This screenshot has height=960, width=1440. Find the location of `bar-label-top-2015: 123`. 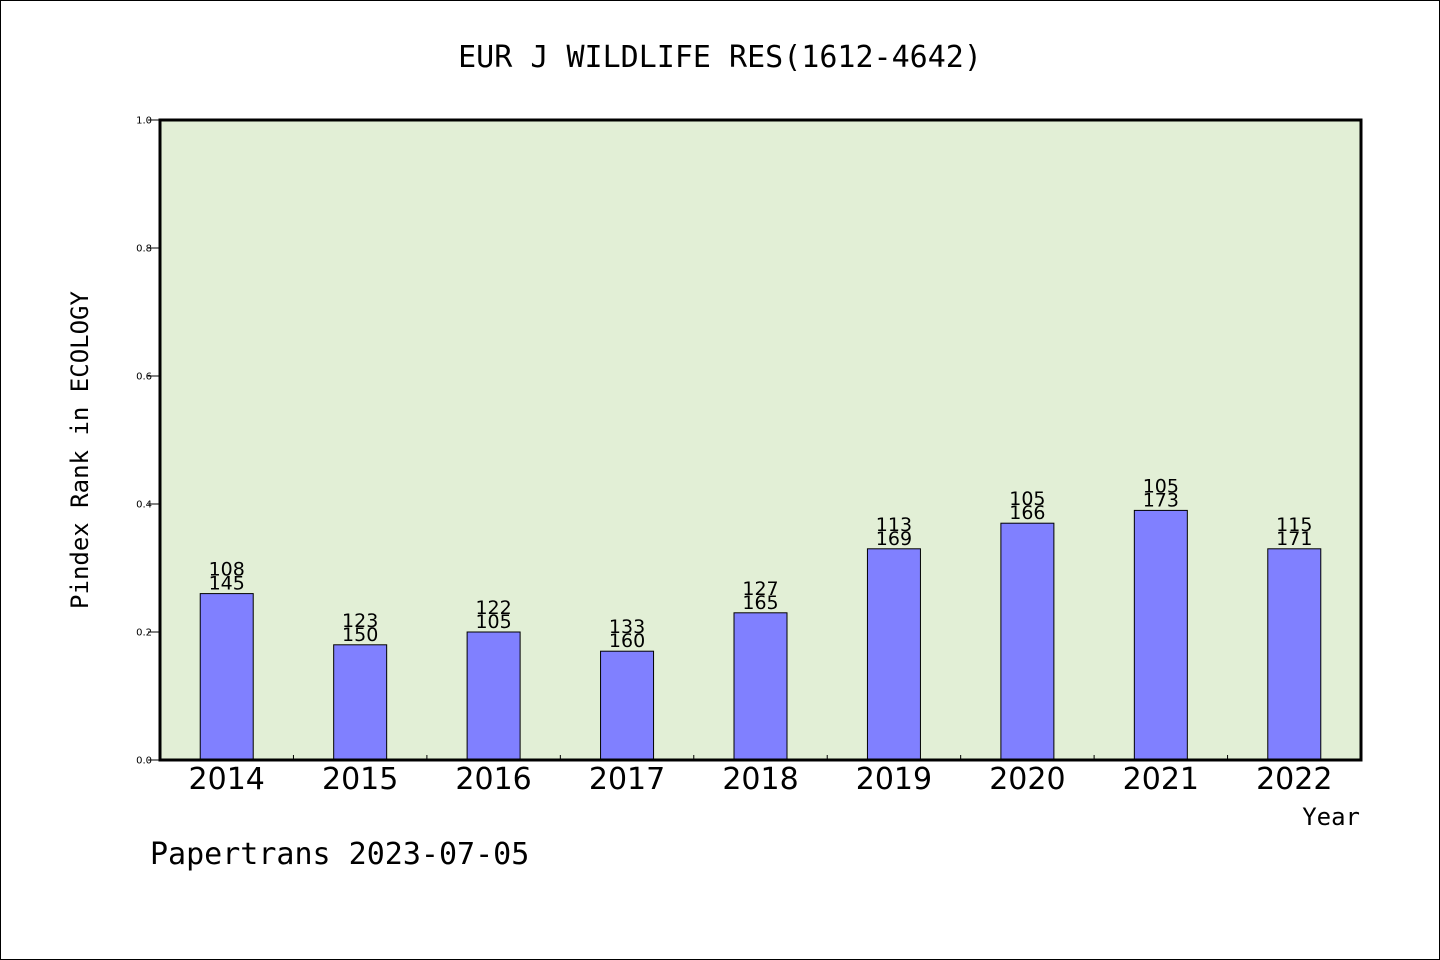

bar-label-top-2015: 123 is located at coordinates (360, 621).